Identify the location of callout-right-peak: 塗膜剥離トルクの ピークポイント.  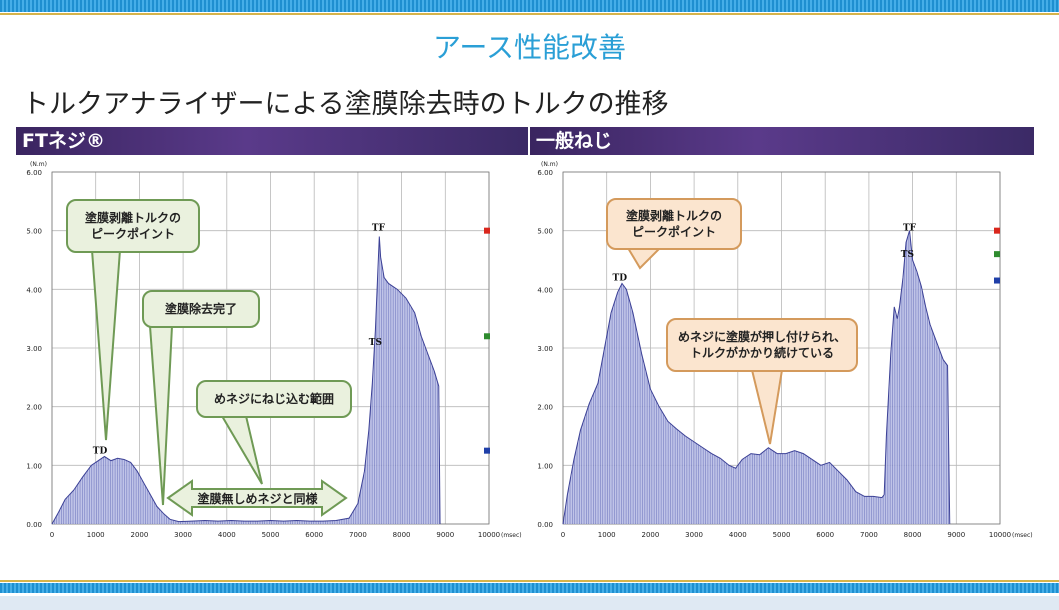
(674, 224).